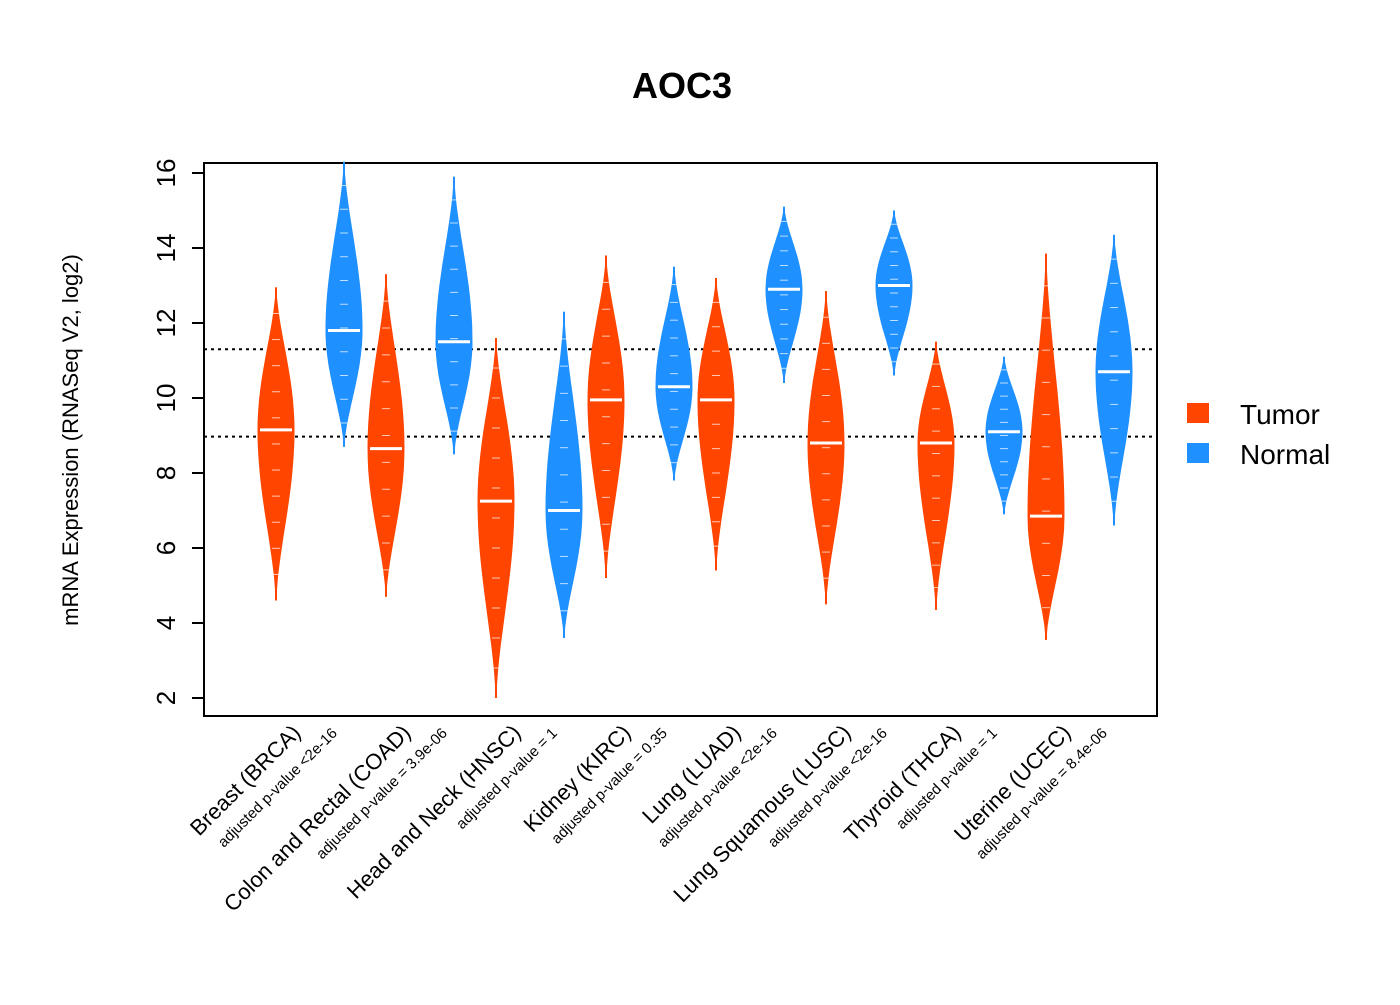 The height and width of the screenshot is (1005, 1400). What do you see at coordinates (166, 323) in the screenshot?
I see `y-tick-label: 12` at bounding box center [166, 323].